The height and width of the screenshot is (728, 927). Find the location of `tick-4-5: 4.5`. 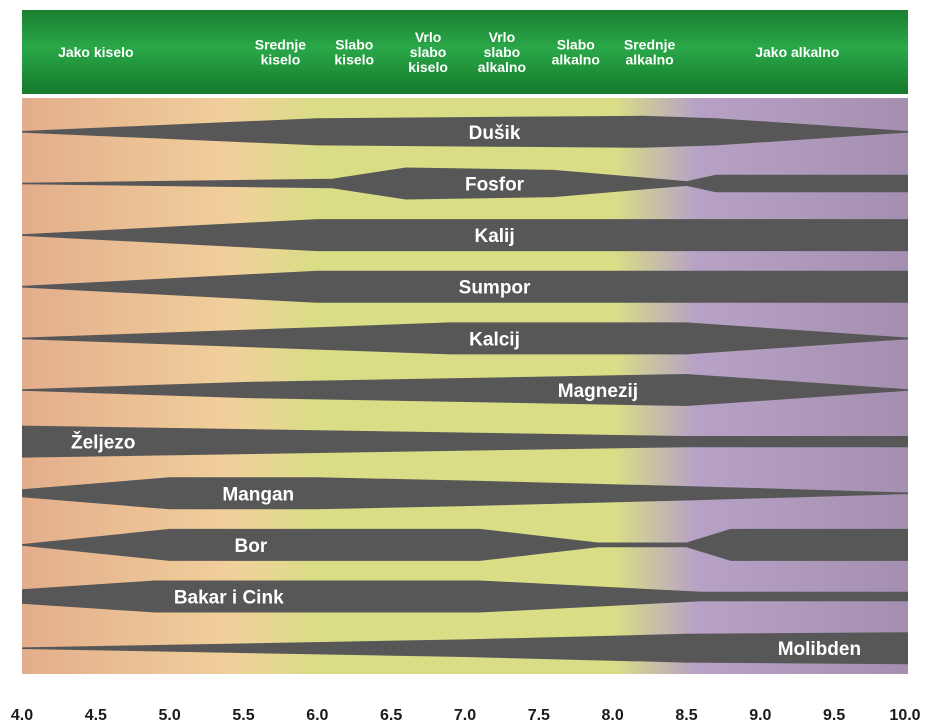

tick-4-5: 4.5 is located at coordinates (96, 715).